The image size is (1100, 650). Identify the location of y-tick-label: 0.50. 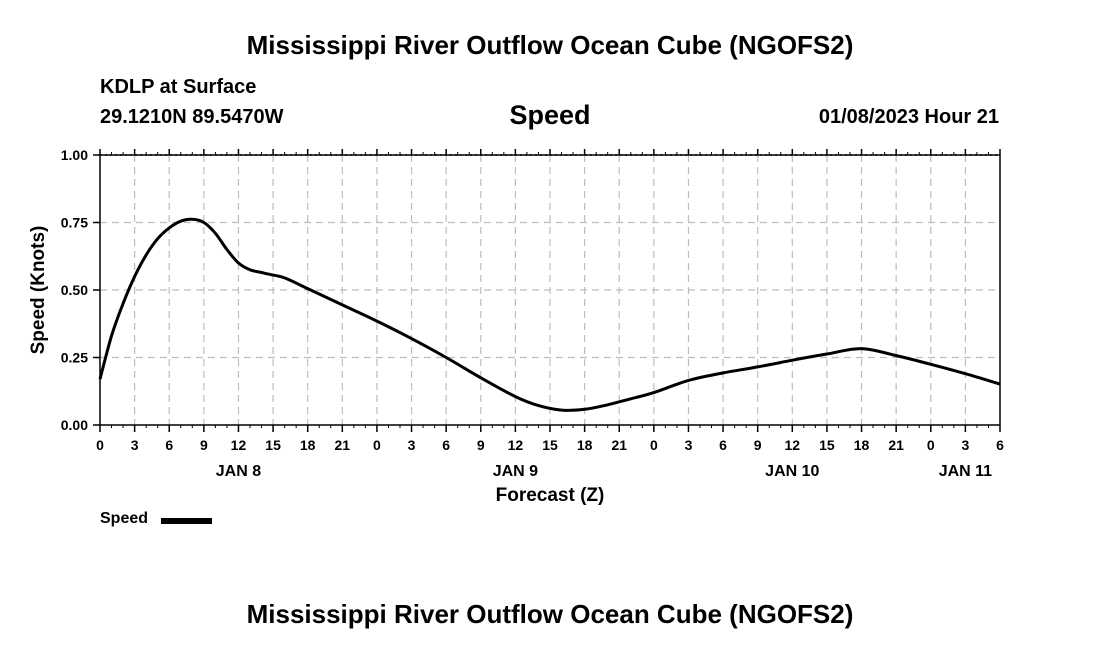
(74, 290).